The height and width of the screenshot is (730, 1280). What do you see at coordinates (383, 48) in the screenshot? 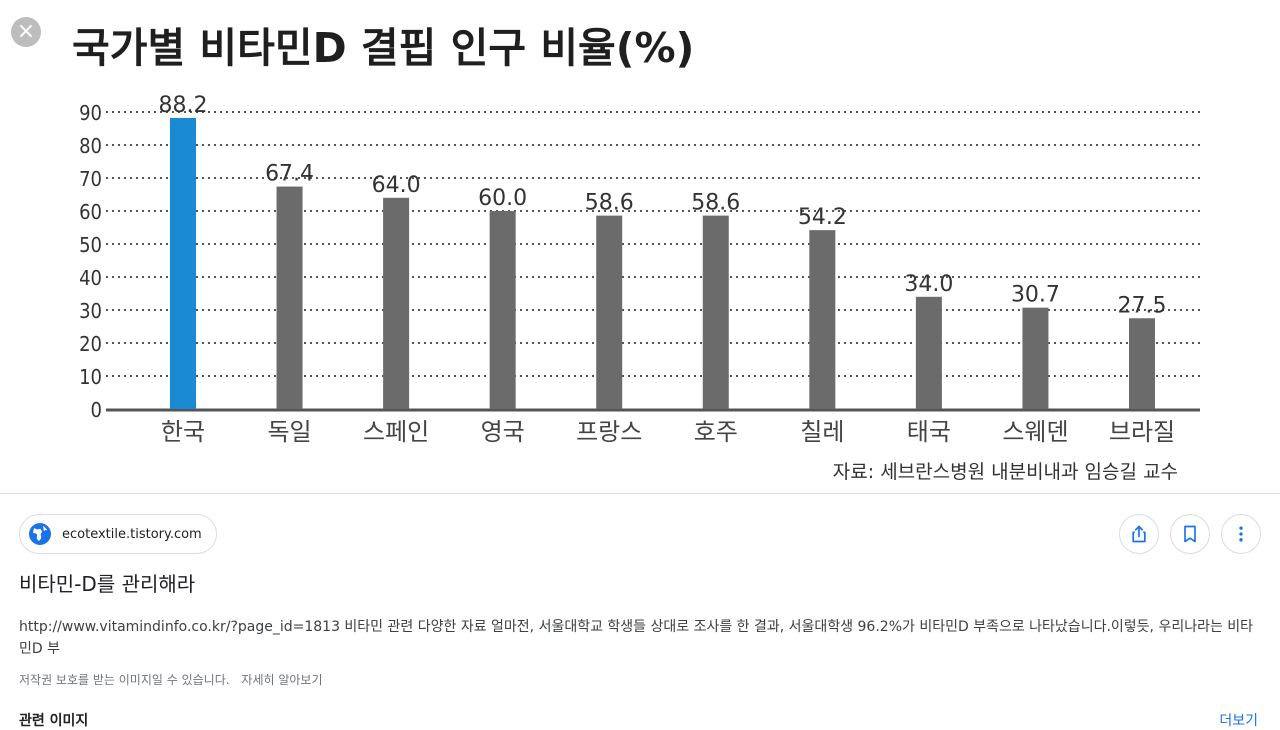
I see `chart-title: 국가별 비타민D 결핍 인구 비율(%)` at bounding box center [383, 48].